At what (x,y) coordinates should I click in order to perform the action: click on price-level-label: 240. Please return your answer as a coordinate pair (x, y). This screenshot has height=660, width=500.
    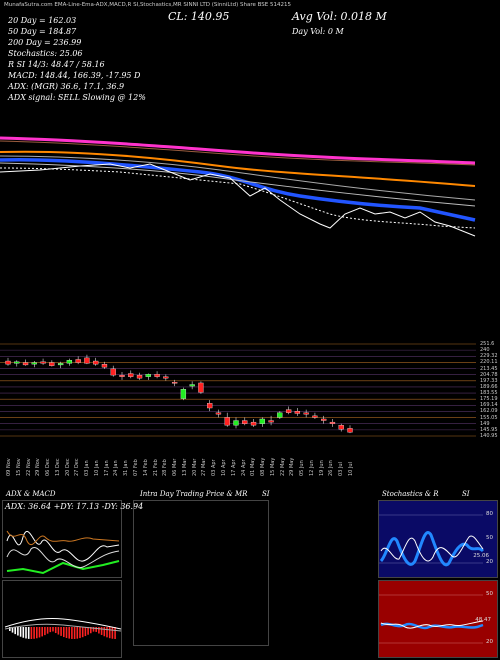
    Looking at the image, I should click on (485, 350).